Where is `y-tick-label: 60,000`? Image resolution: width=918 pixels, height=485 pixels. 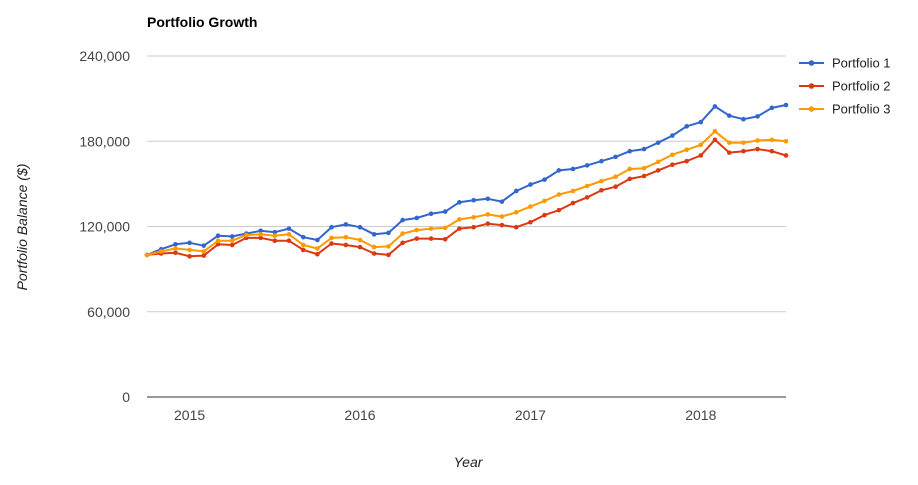
y-tick-label: 60,000 is located at coordinates (108, 312).